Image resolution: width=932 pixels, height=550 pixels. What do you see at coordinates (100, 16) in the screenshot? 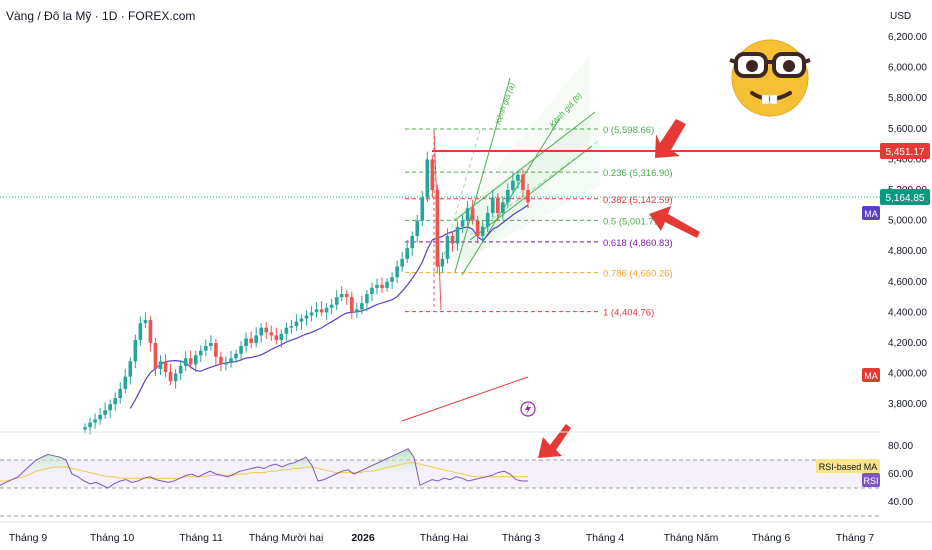
I see `symbol-title: Vàng / Đô la Mỹ · 1D · FOREX.com` at bounding box center [100, 16].